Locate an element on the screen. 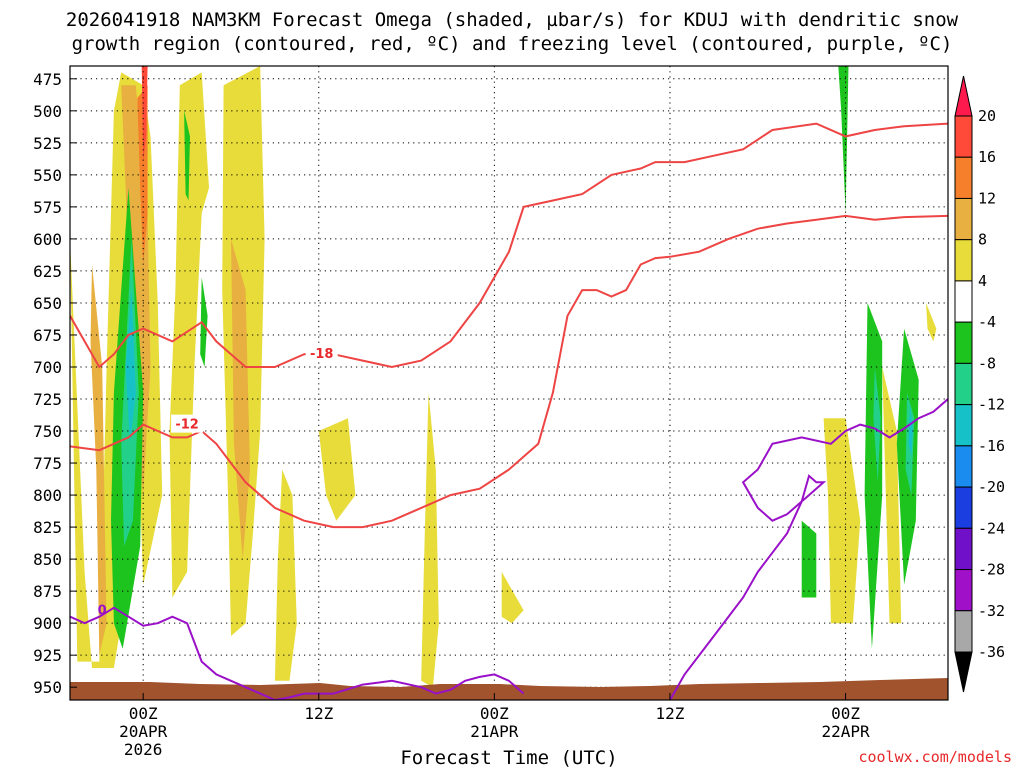  colorbar-label-1: 16 is located at coordinates (987, 157).